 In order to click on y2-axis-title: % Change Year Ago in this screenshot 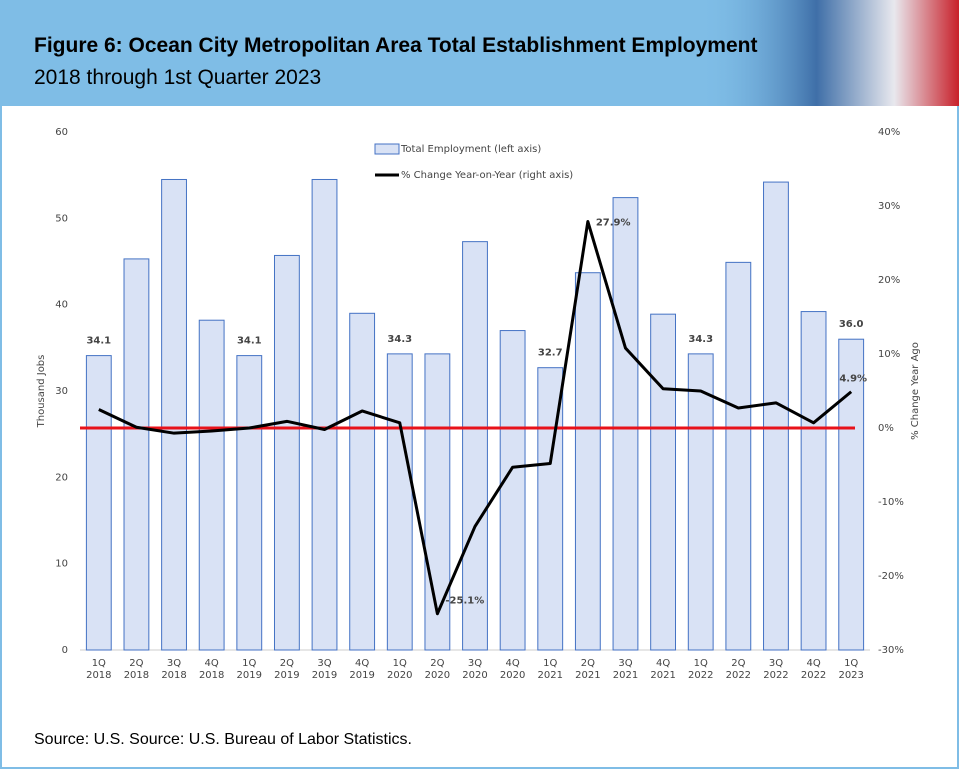, I will do `click(915, 391)`.